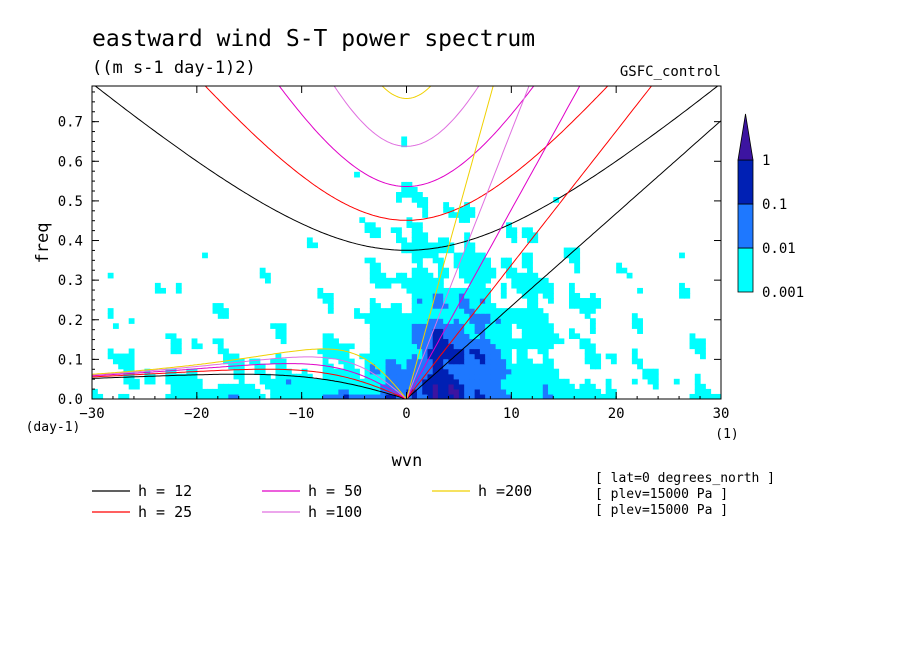 The height and width of the screenshot is (654, 904). What do you see at coordinates (53, 427) in the screenshot?
I see `y-unit-label: (day-1)` at bounding box center [53, 427].